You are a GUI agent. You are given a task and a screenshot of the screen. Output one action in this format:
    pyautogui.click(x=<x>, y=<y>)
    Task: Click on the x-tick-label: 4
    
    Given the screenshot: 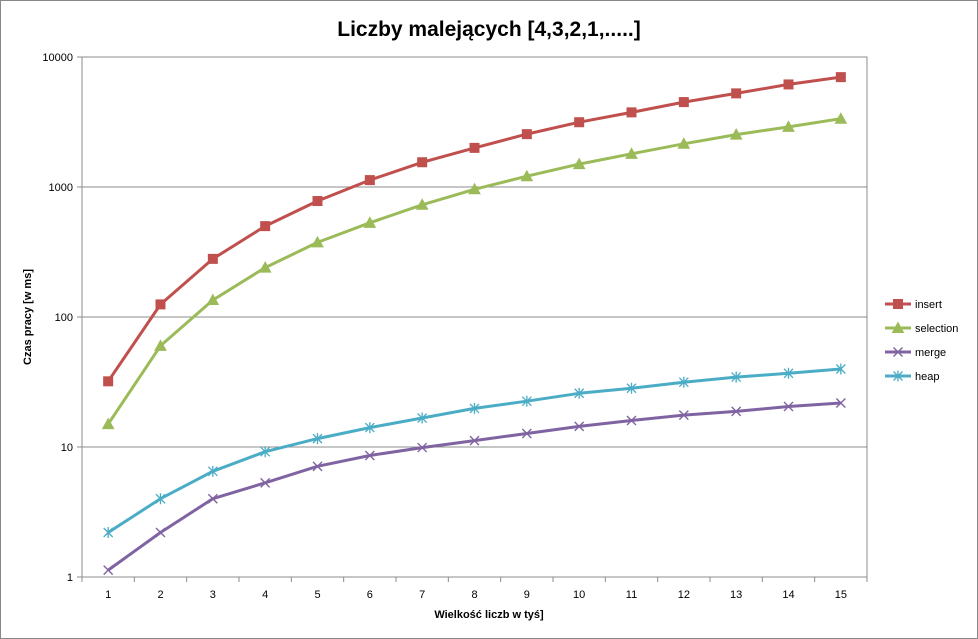 What is the action you would take?
    pyautogui.click(x=265, y=595)
    